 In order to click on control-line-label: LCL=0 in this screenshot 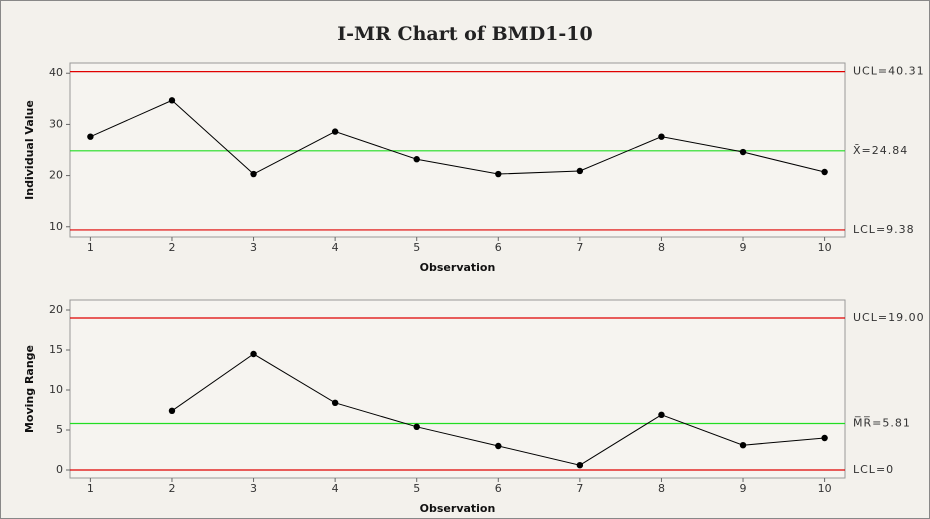, I will do `click(873, 469)`.